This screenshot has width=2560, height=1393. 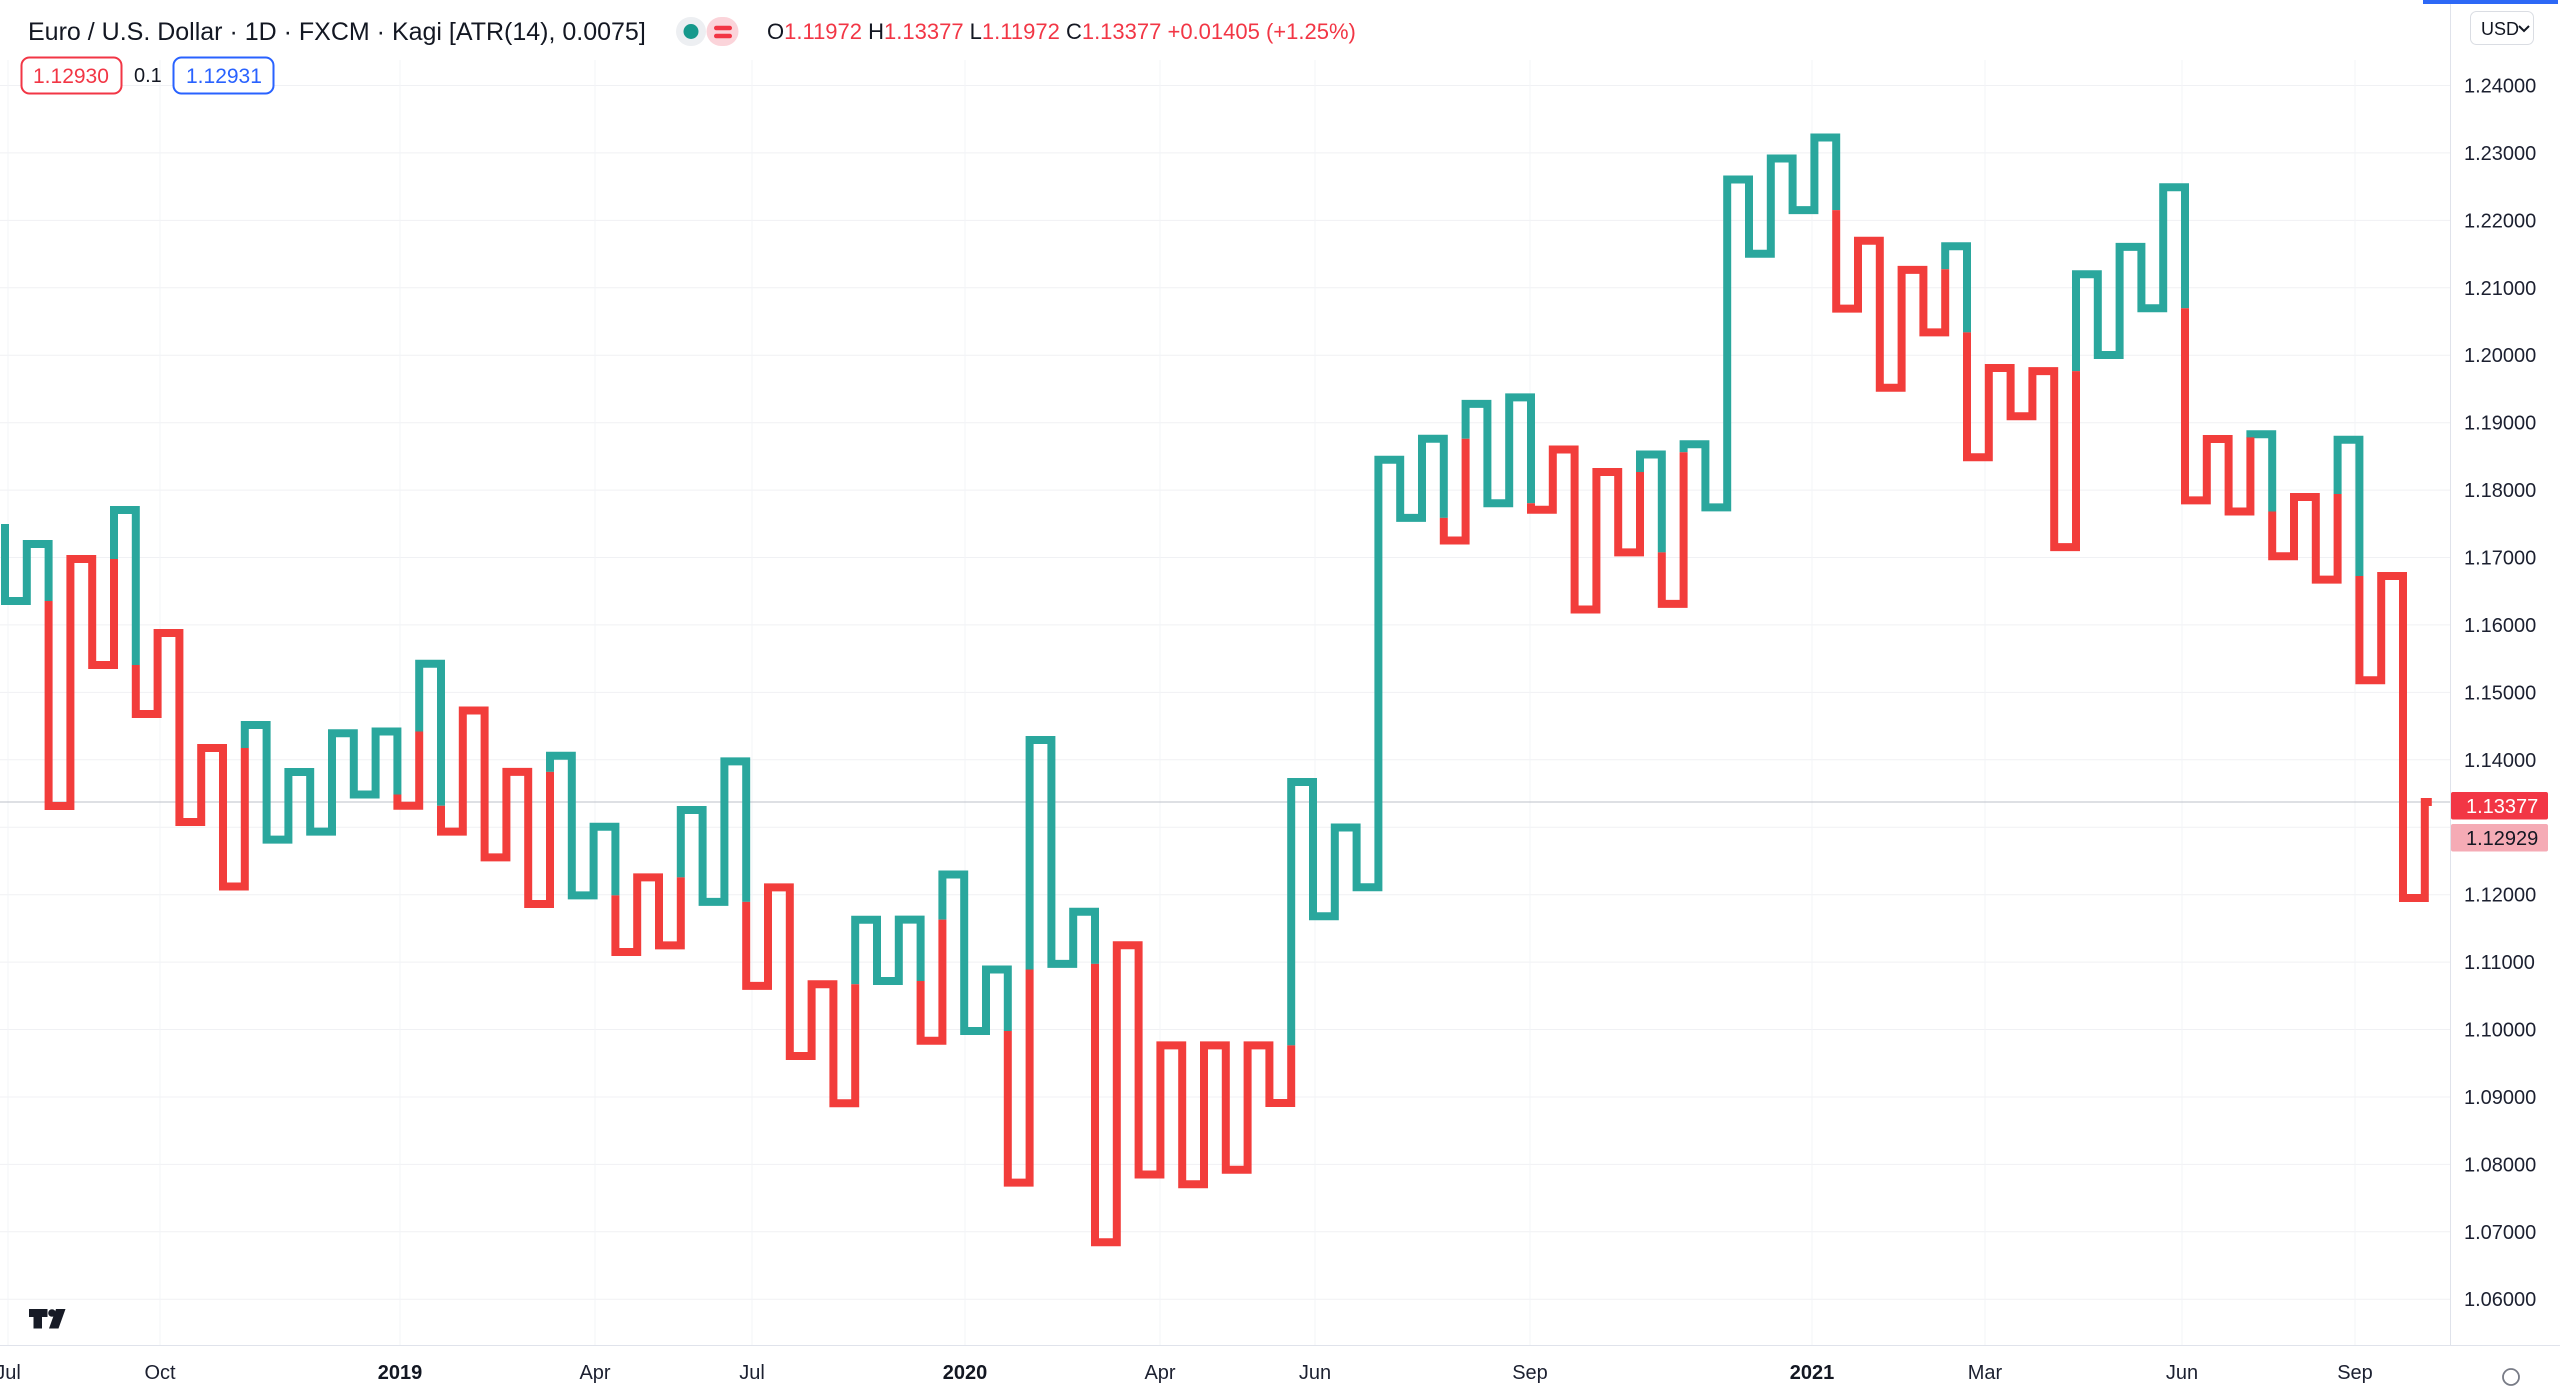 What do you see at coordinates (2502, 807) in the screenshot?
I see `svg-text: 1.13377` at bounding box center [2502, 807].